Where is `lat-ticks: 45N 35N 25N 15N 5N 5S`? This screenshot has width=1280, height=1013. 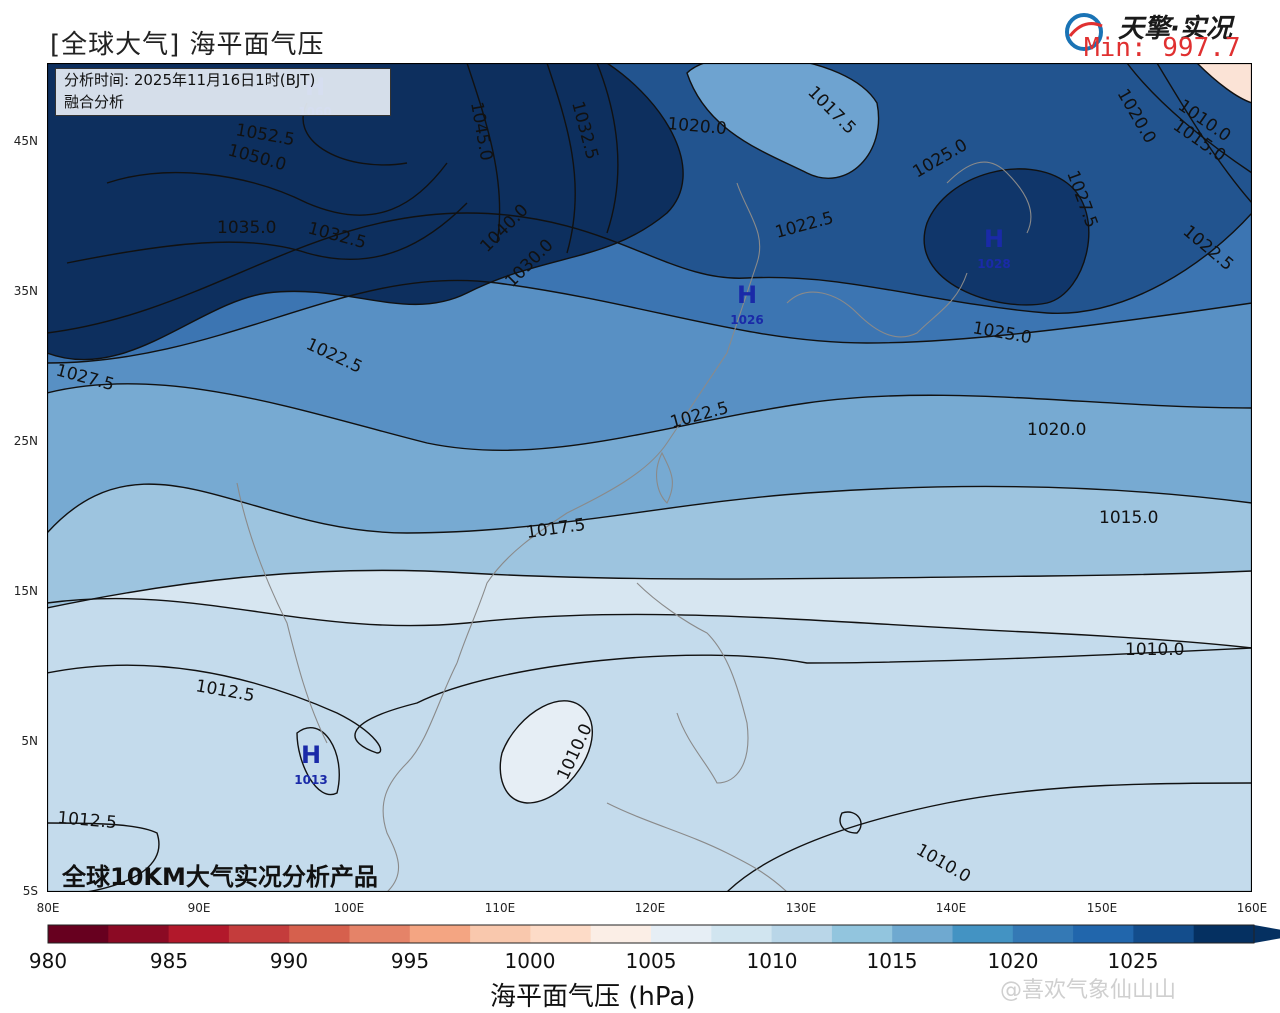 lat-ticks: 45N 35N 25N 15N 5N 5S is located at coordinates (26, 516).